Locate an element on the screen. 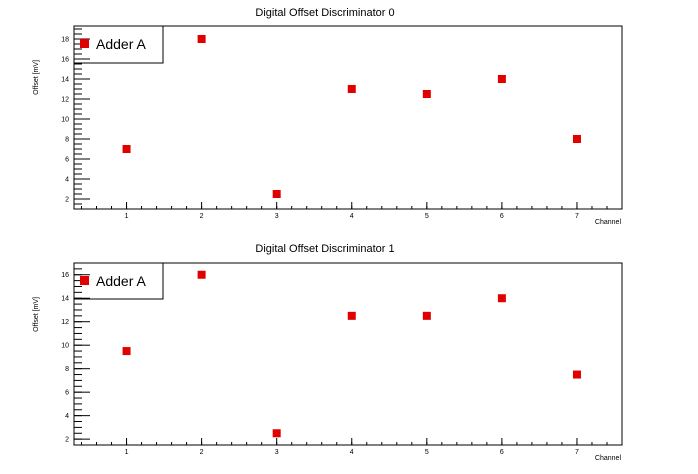 Image resolution: width=698 pixels, height=474 pixels. y-tick-label: 18 is located at coordinates (65, 40).